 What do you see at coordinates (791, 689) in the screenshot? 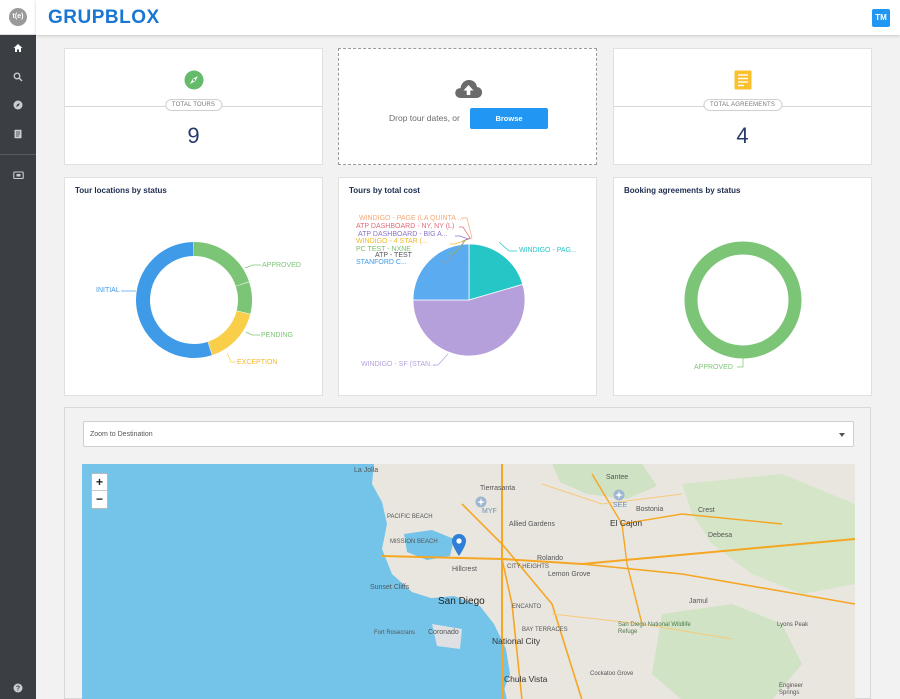
I see `map-label: Engineer Springs` at bounding box center [791, 689].